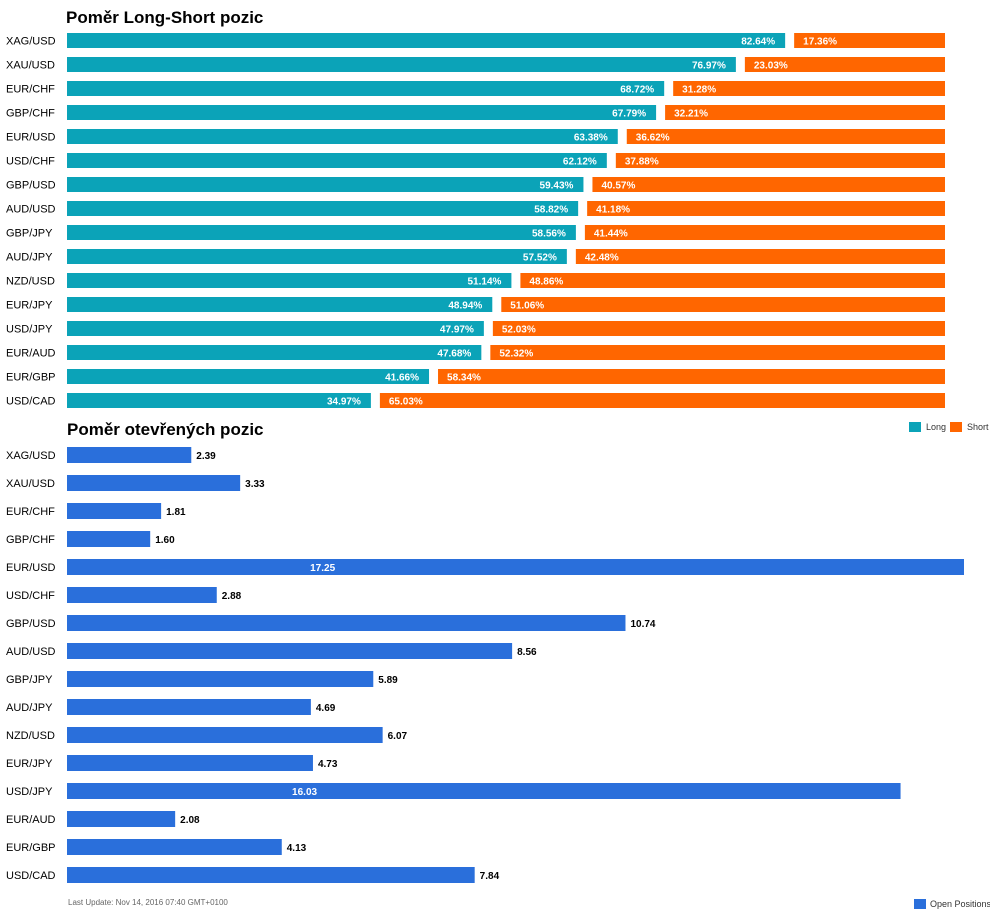  What do you see at coordinates (255, 484) in the screenshot?
I see `data-label-open-xau-usd: 3.33` at bounding box center [255, 484].